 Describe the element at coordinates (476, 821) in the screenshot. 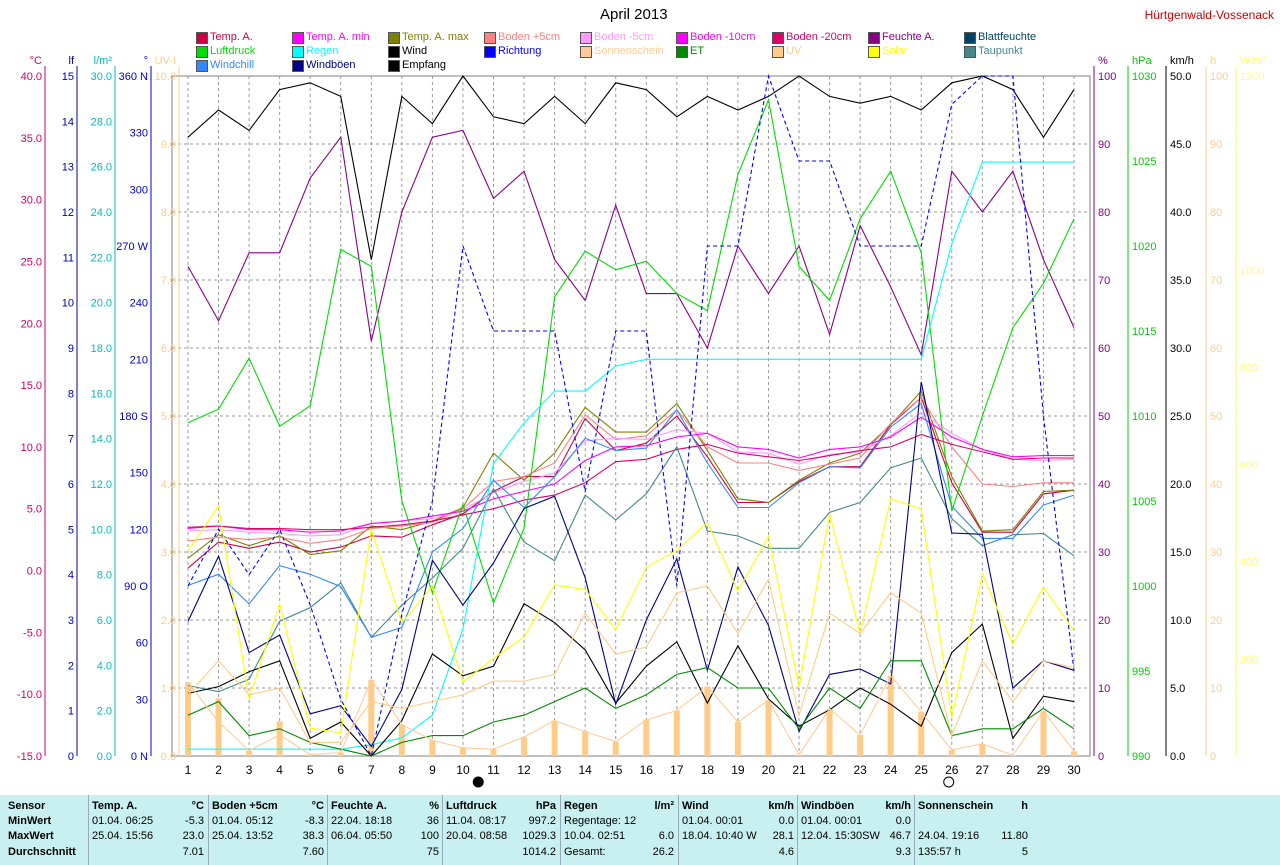

I see `summary-cell: 11.04. 08:17` at that location.